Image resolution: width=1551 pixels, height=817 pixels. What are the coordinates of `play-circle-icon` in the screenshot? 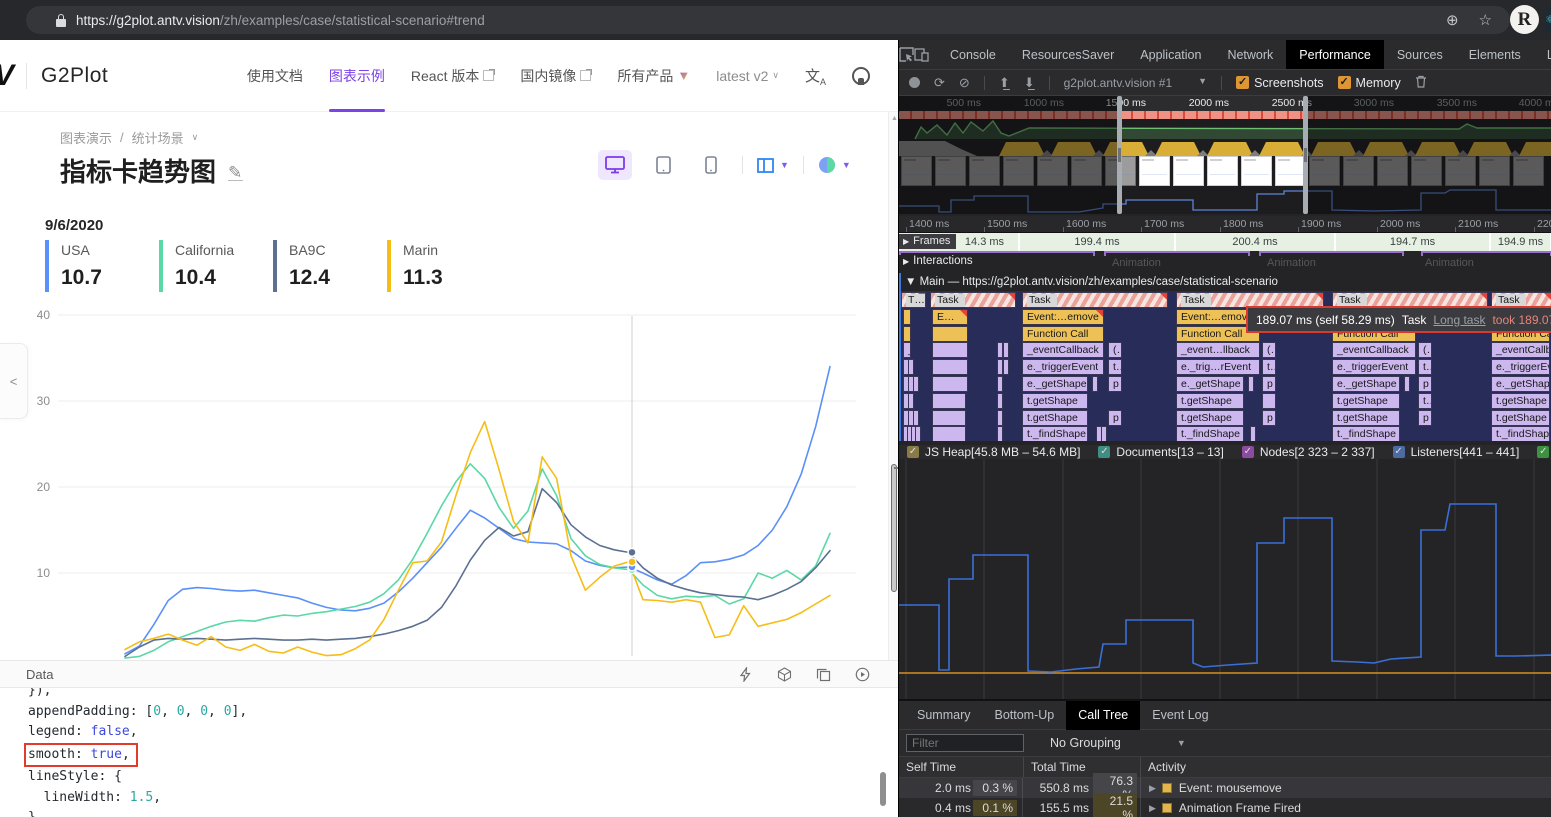 It's located at (862, 674).